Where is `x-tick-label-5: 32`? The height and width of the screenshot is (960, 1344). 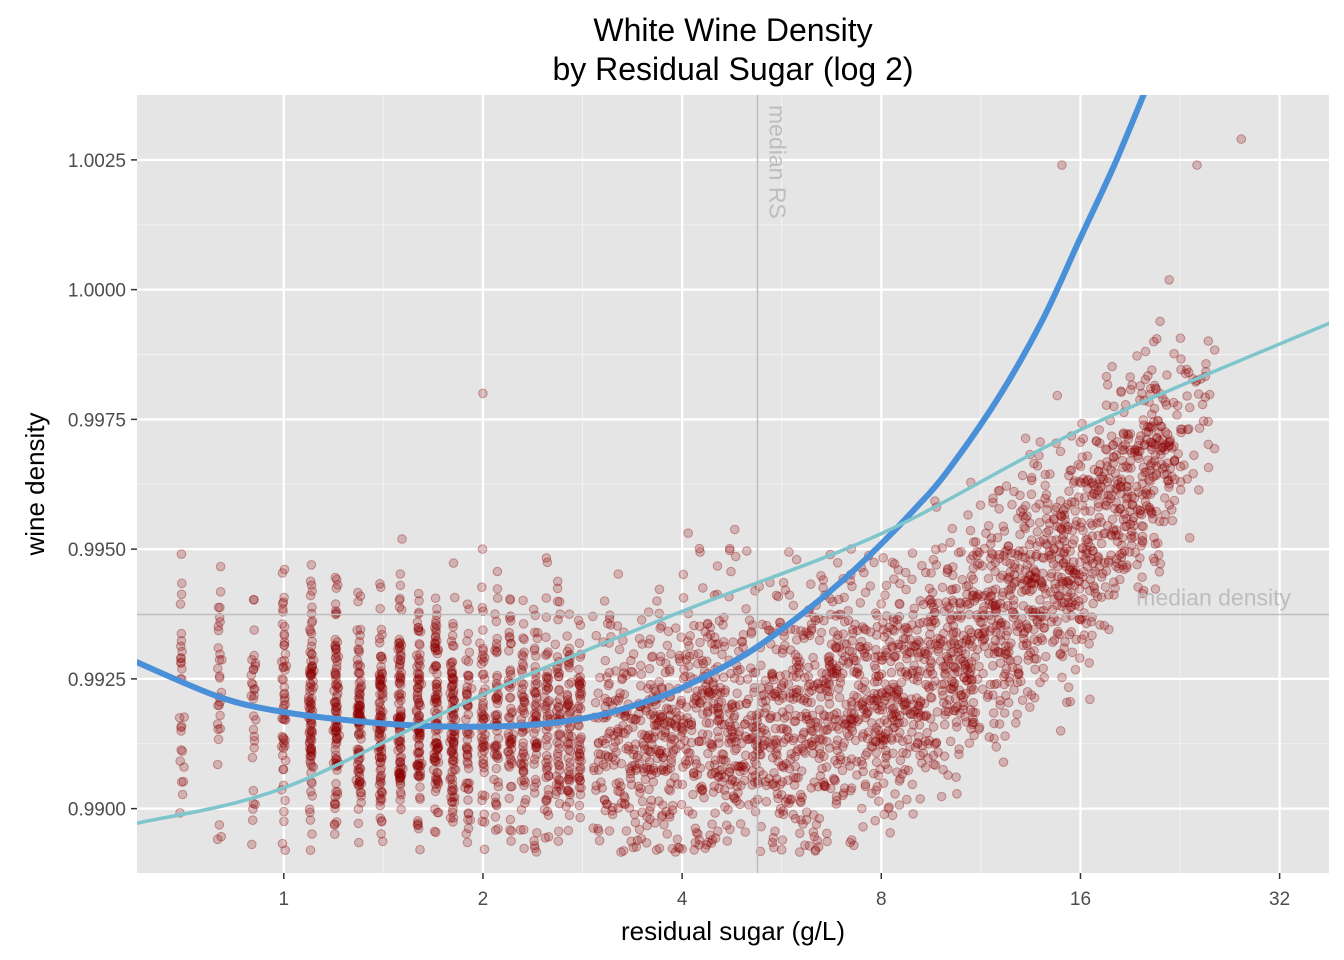 x-tick-label-5: 32 is located at coordinates (1279, 899).